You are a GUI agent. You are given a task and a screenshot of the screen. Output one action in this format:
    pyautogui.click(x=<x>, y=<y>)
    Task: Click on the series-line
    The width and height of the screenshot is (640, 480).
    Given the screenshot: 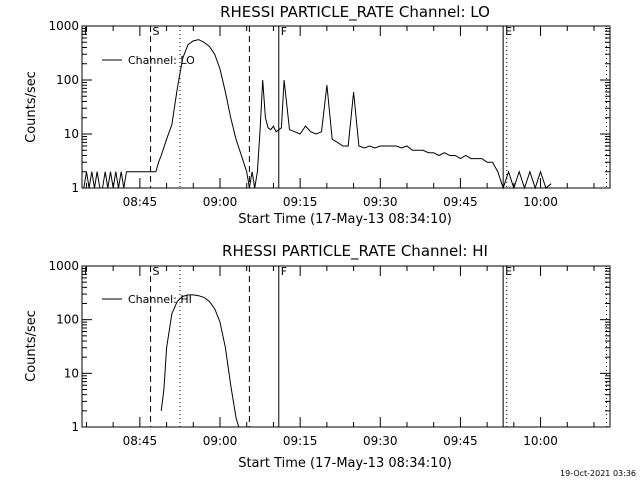 What is the action you would take?
    pyautogui.click(x=200, y=361)
    